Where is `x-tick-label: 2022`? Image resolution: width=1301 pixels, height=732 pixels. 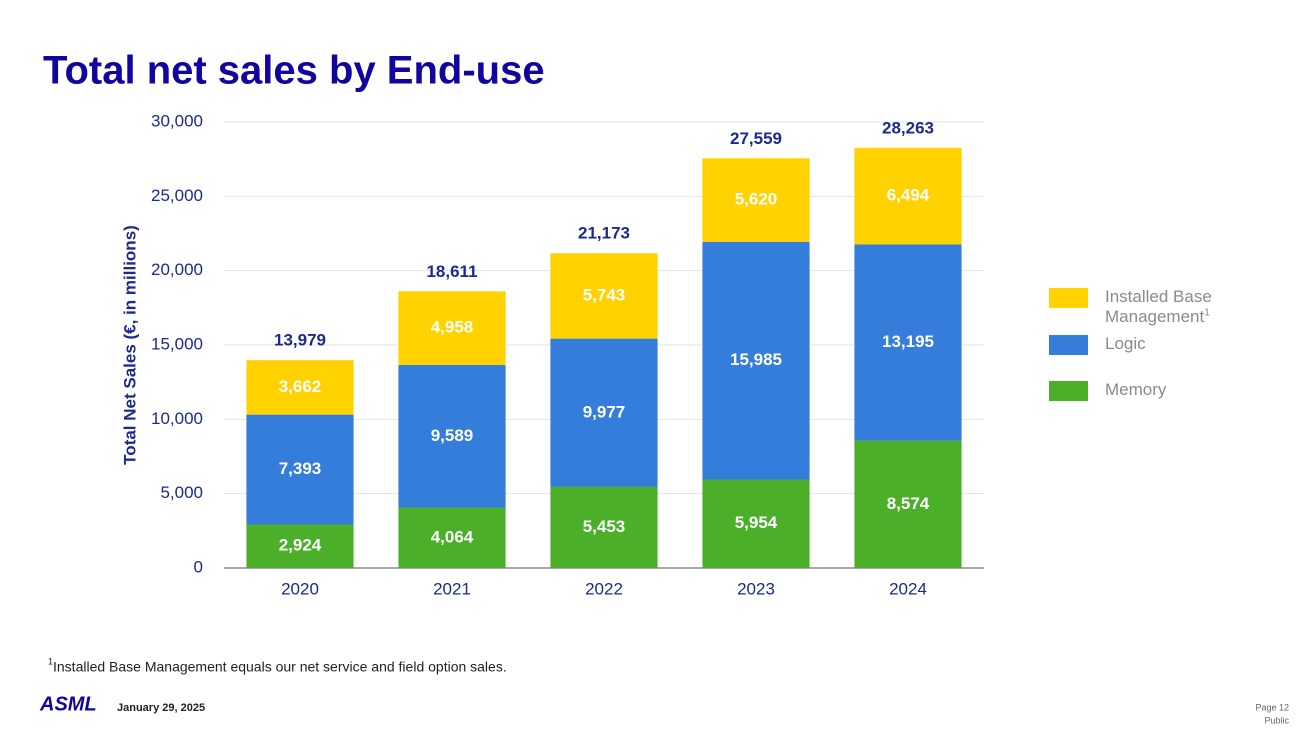
x-tick-label: 2022 is located at coordinates (604, 588).